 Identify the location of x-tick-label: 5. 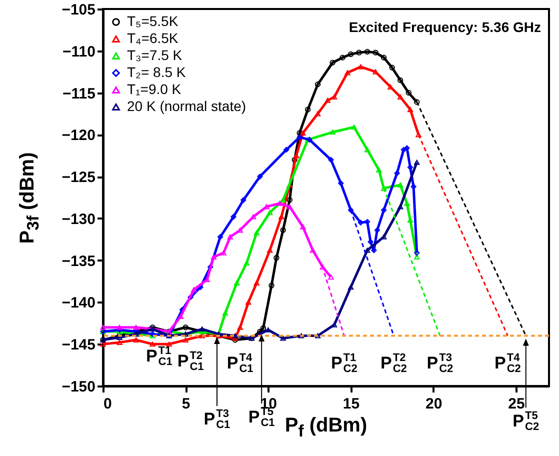
(186, 404).